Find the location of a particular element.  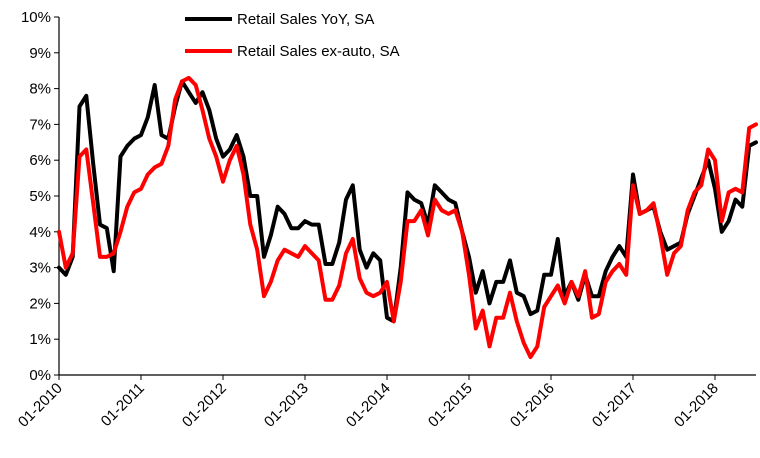

y-tick-label: 0% is located at coordinates (40, 375).